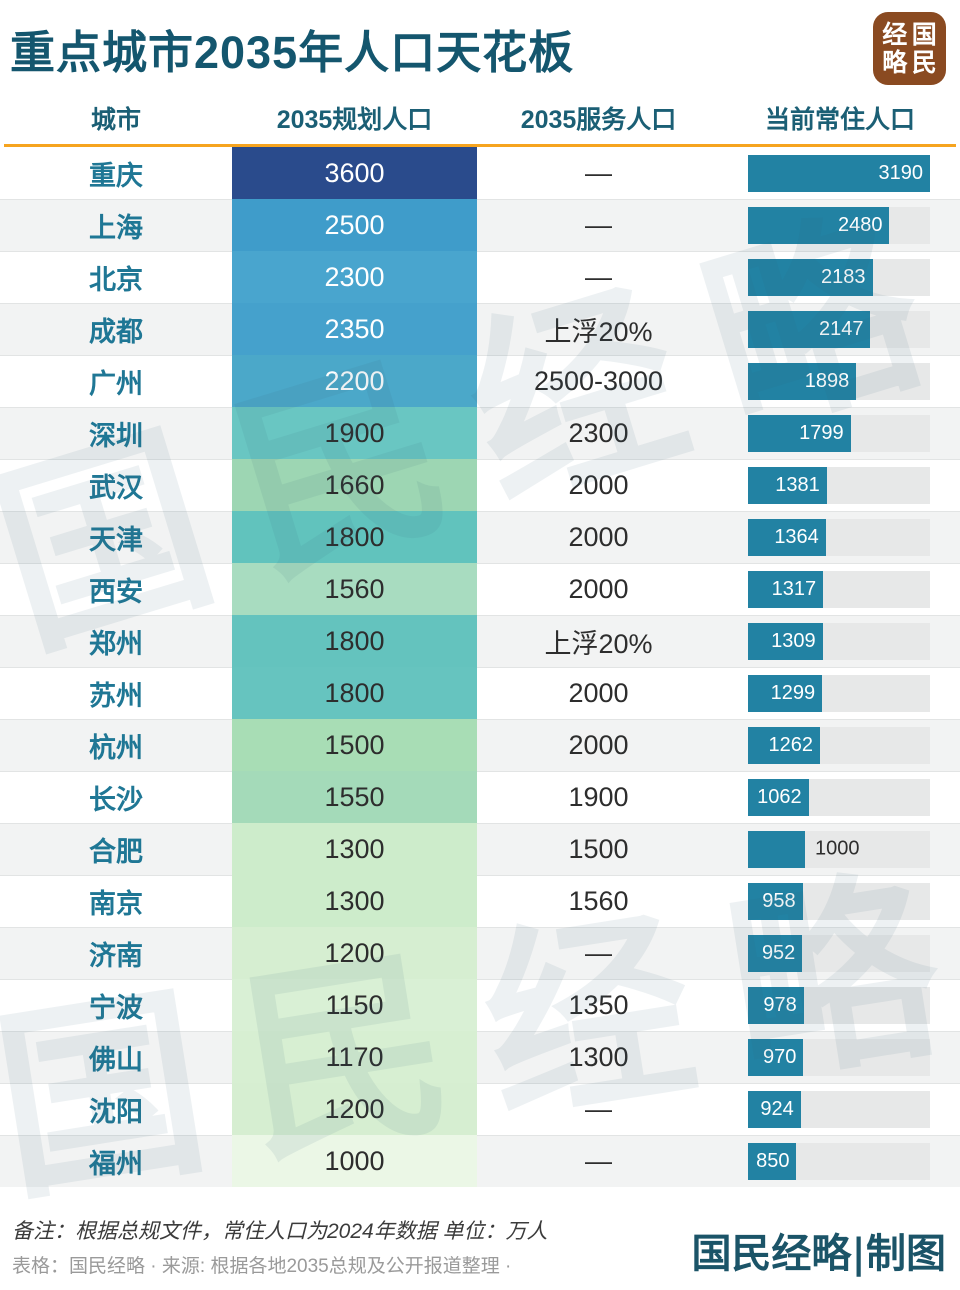  I want to click on population-bar-fill: 924, so click(774, 1109).